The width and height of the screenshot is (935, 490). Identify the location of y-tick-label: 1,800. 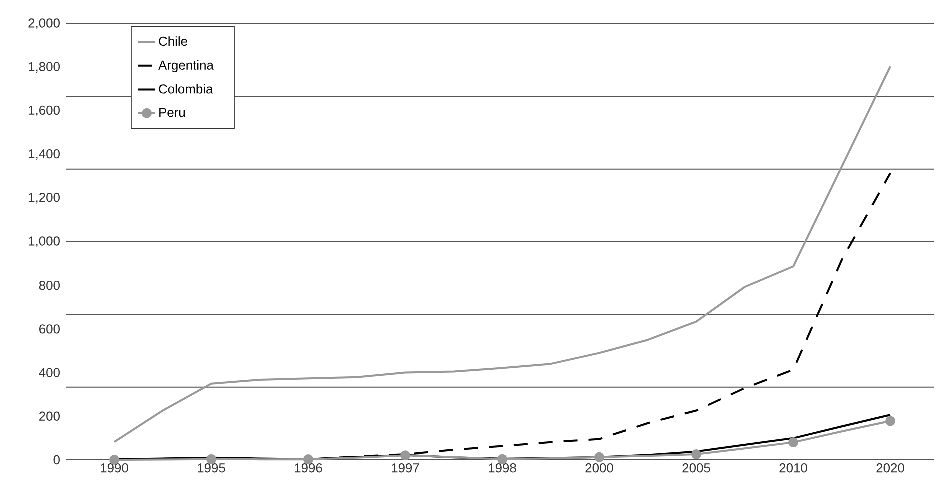
(44, 67).